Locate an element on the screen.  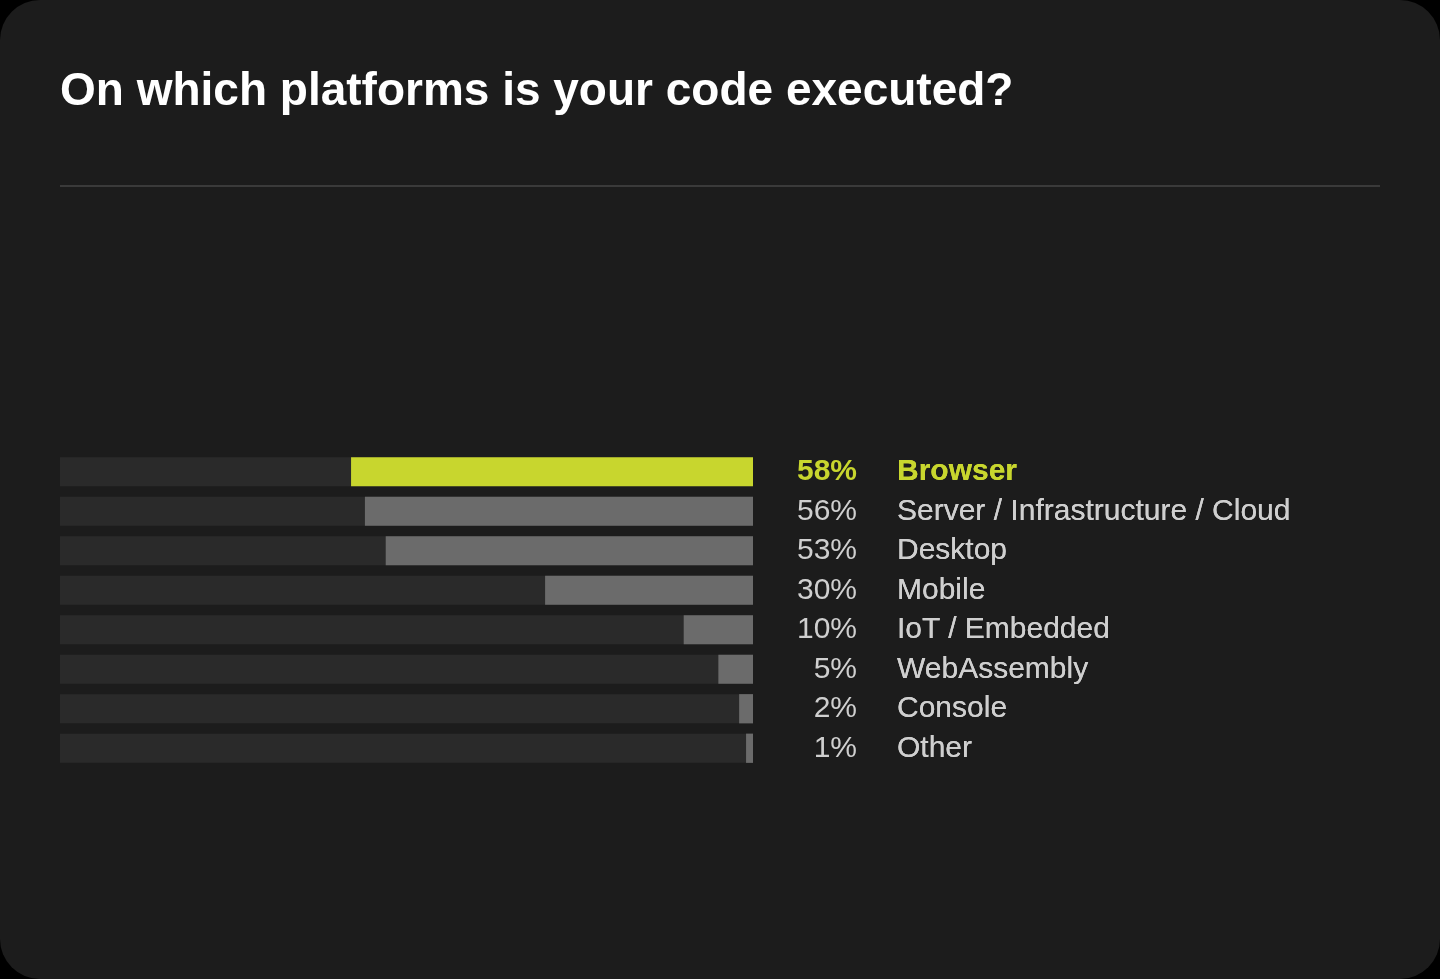
data-label: 2% is located at coordinates (835, 707).